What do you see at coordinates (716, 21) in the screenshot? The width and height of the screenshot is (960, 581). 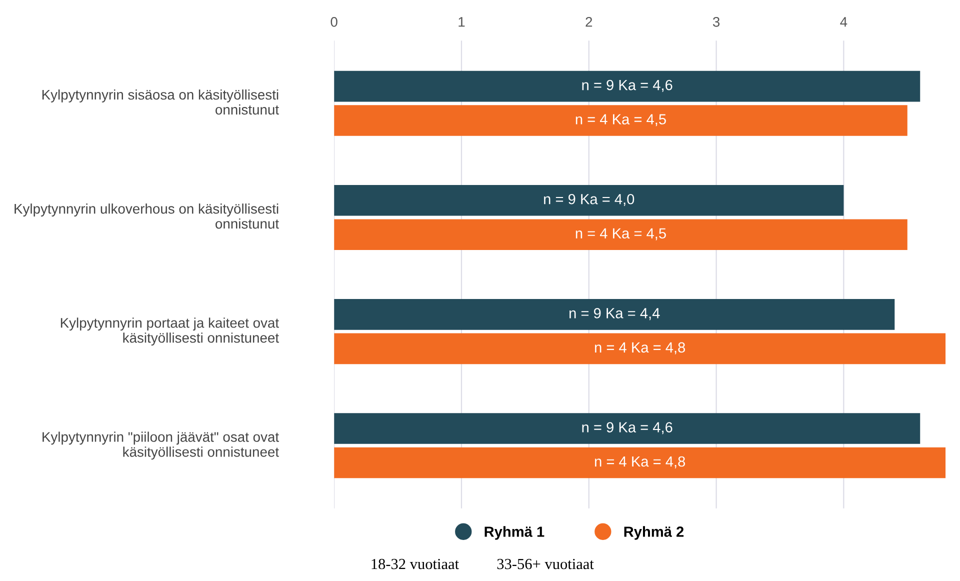 I see `x-tick-label: 3` at bounding box center [716, 21].